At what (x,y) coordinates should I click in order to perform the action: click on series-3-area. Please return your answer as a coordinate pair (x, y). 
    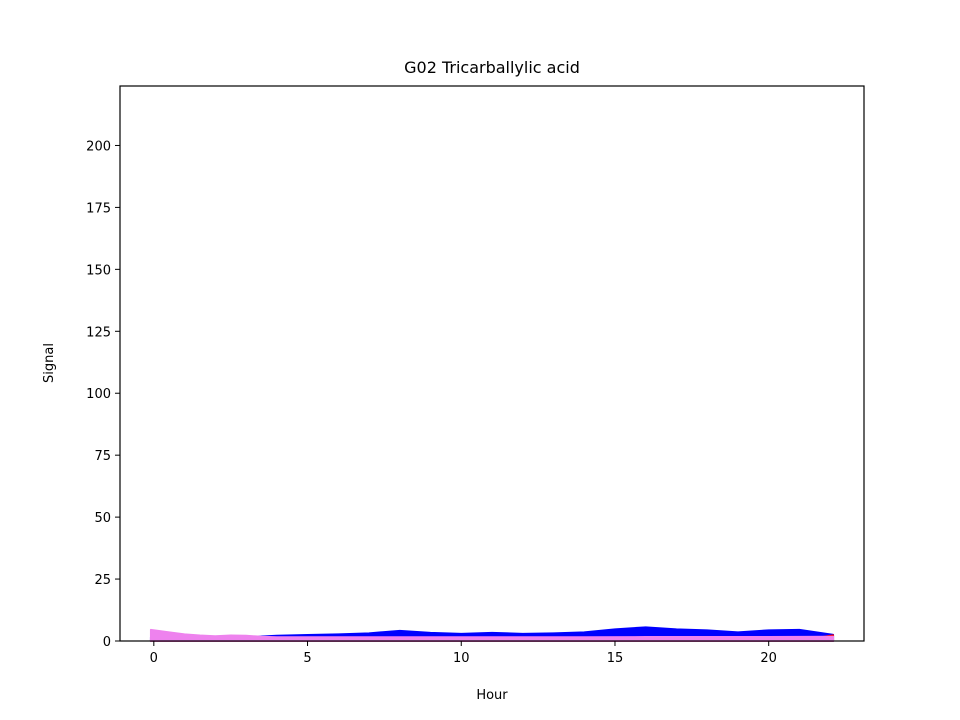
    Looking at the image, I should click on (492, 635).